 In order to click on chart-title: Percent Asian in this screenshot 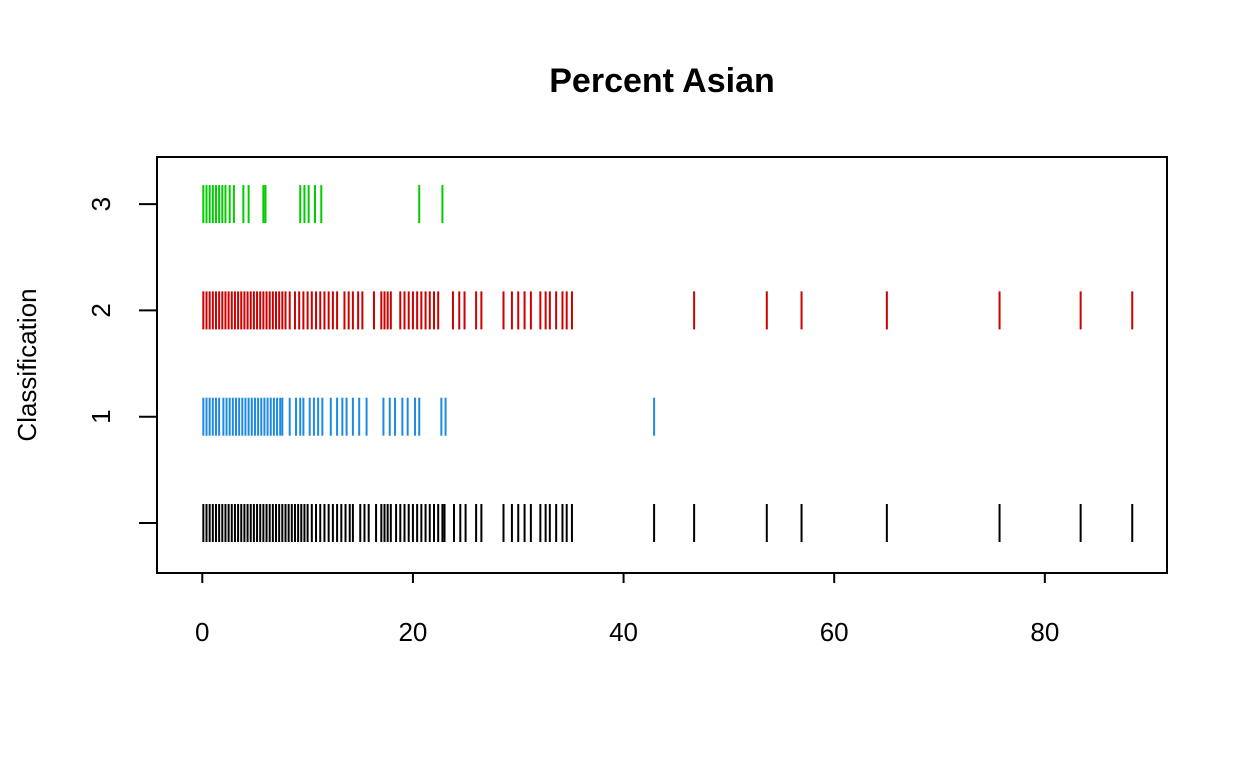, I will do `click(662, 81)`.